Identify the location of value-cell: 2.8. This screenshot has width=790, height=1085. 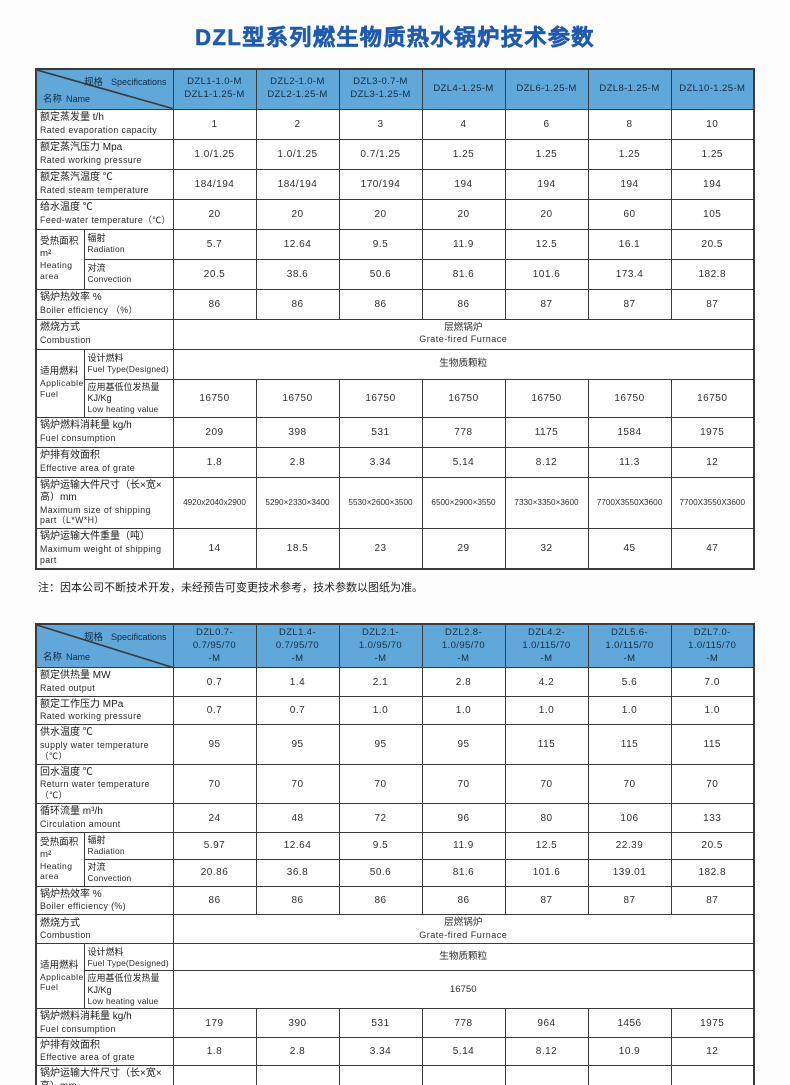
(297, 1051).